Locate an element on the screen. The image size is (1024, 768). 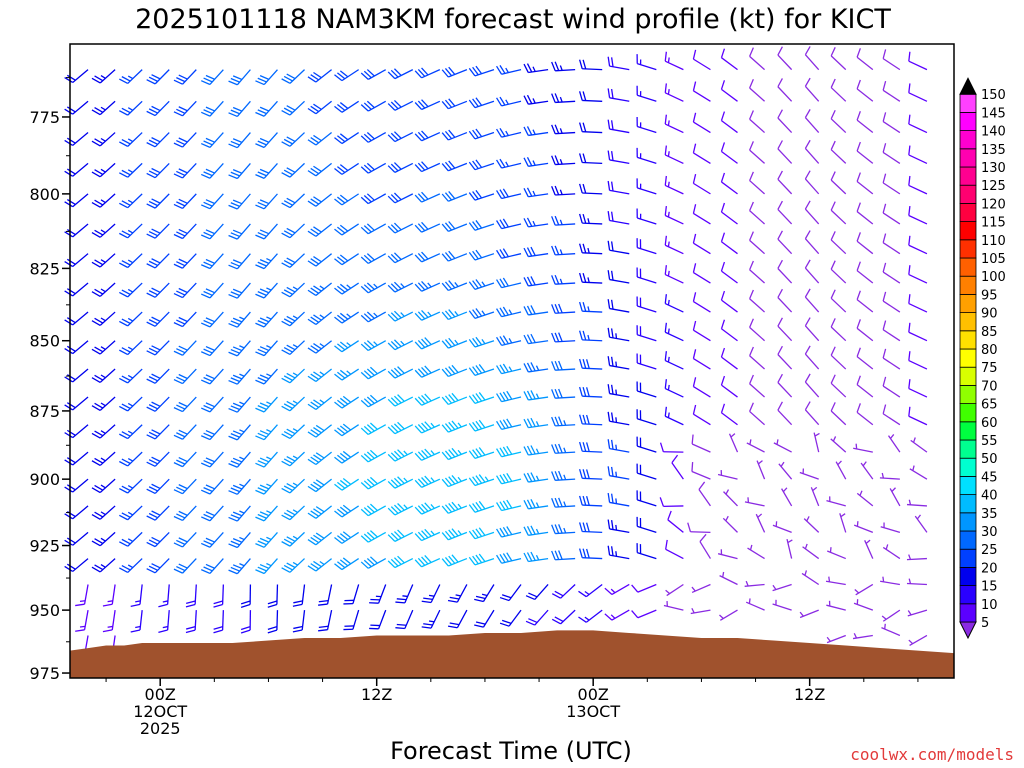
colorbar-swatch is located at coordinates (968, 340).